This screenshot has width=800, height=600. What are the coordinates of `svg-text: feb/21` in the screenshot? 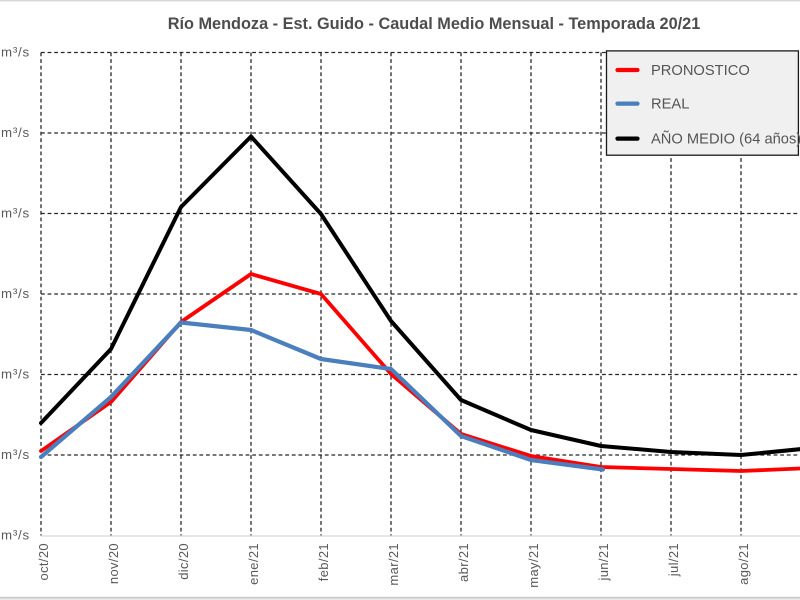 It's located at (323, 562).